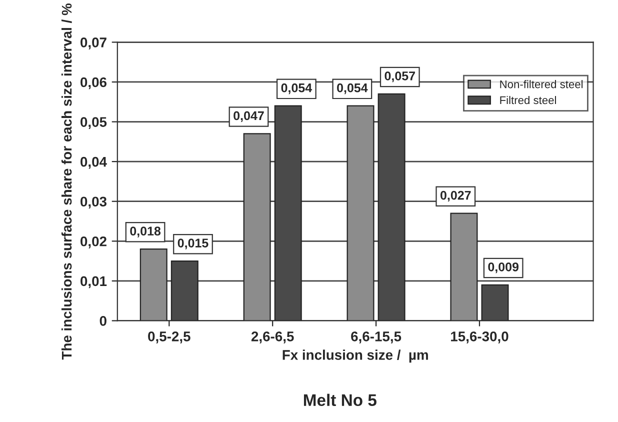 The width and height of the screenshot is (618, 422). Describe the element at coordinates (355, 356) in the screenshot. I see `x-axis-title: Fx inclusion size / µm` at that location.